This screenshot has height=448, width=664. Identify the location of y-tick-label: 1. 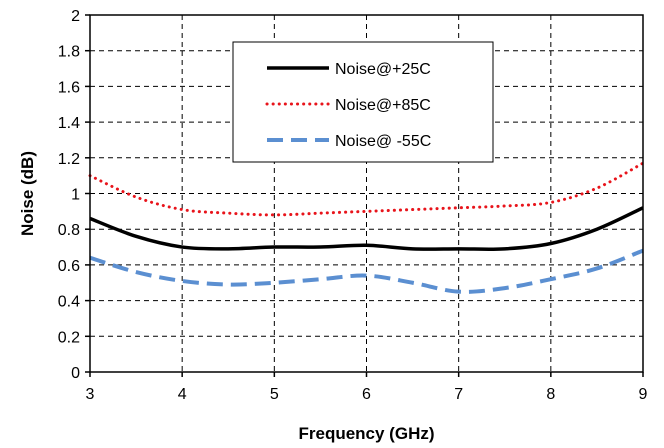
(75, 195).